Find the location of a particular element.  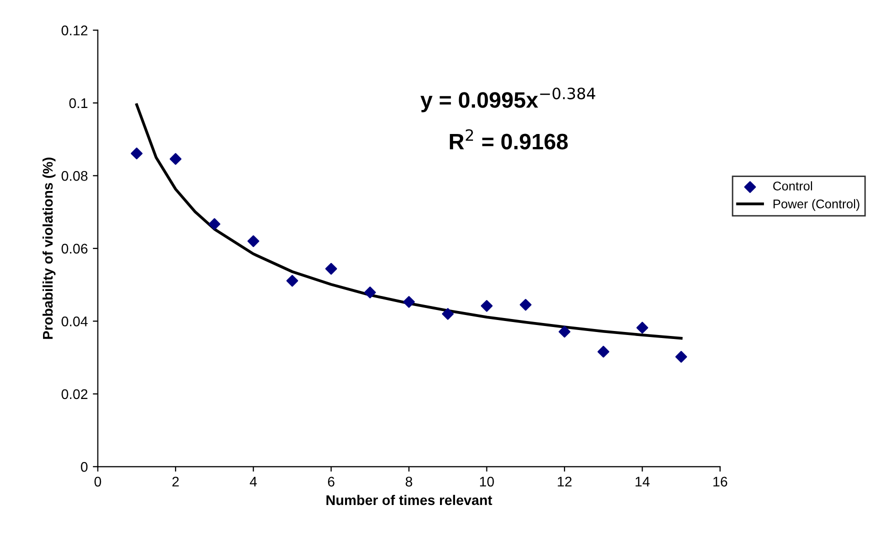

x-tick-label: 4 is located at coordinates (253, 481).